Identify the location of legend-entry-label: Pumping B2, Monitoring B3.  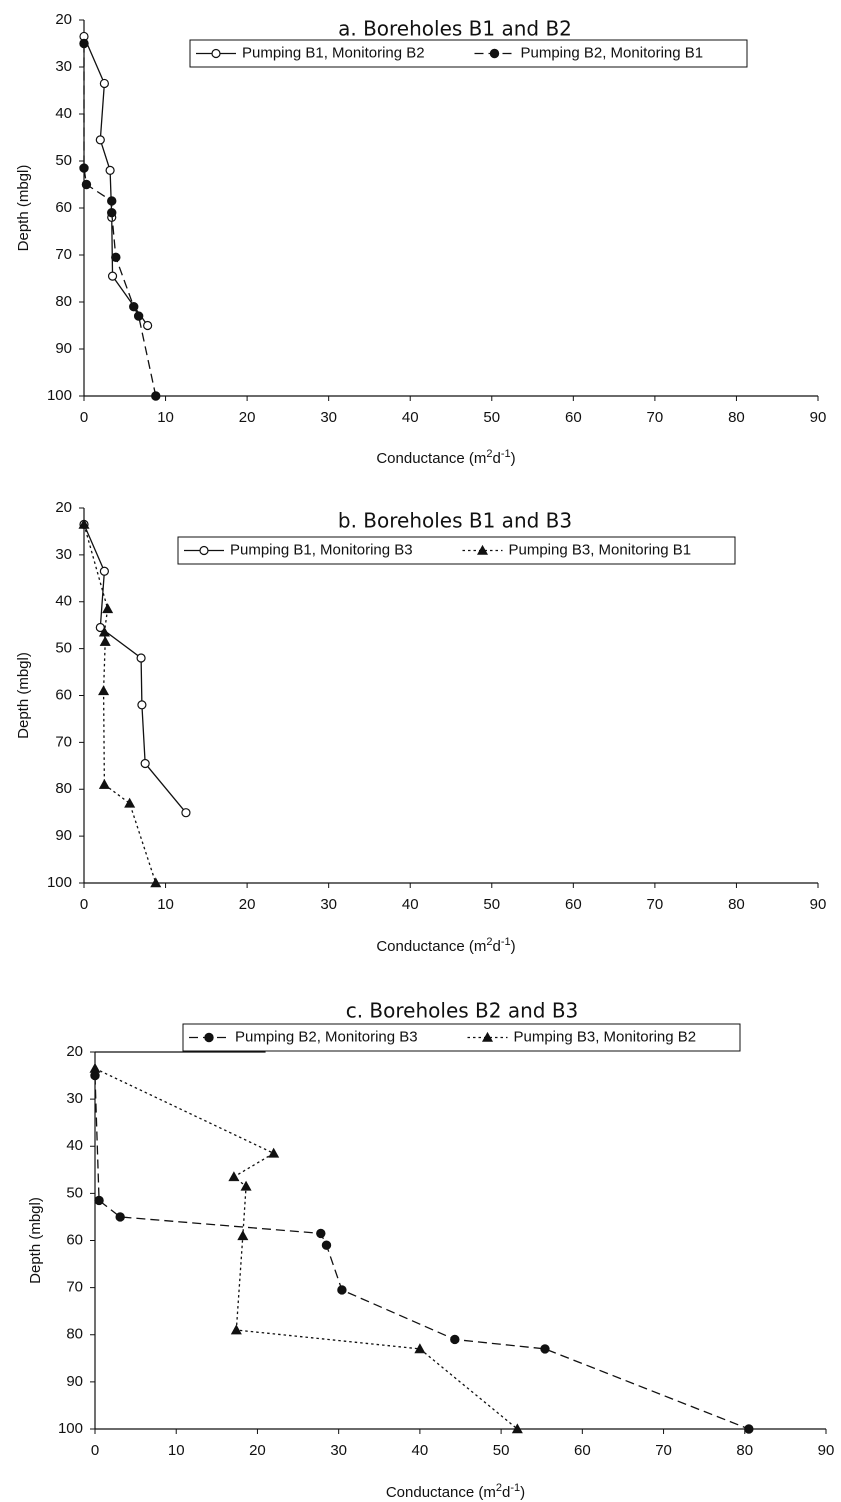
(326, 1036).